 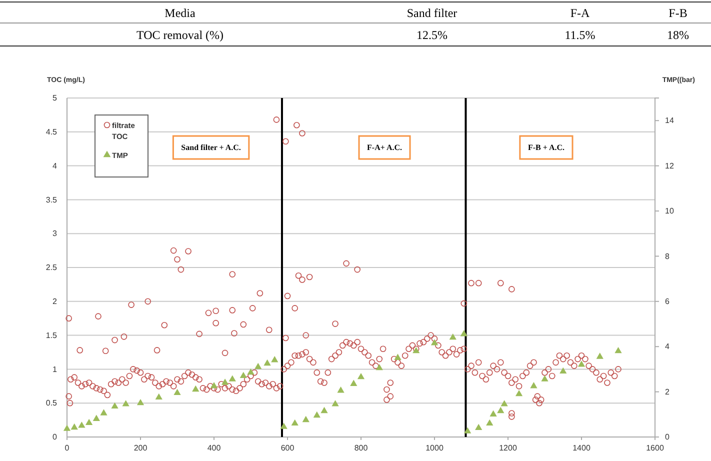 What do you see at coordinates (581, 448) in the screenshot?
I see `x-tick-label: 1400` at bounding box center [581, 448].